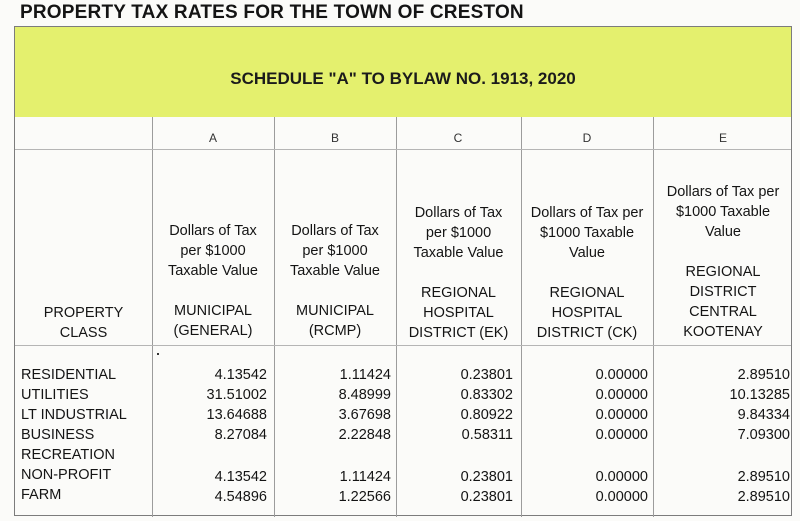 This screenshot has width=800, height=521. Describe the element at coordinates (364, 395) in the screenshot. I see `table-cell: 8.48999` at that location.